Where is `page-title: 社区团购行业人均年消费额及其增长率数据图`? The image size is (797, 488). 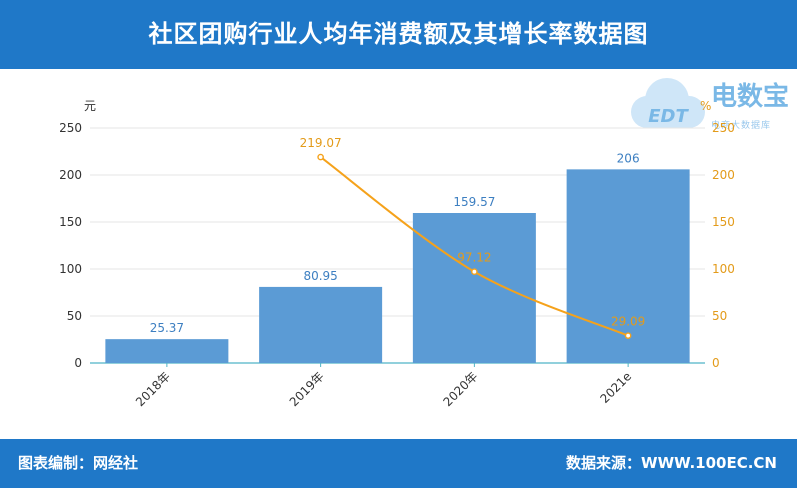
page-title: 社区团购行业人均年消费额及其增长率数据图 is located at coordinates (398, 34).